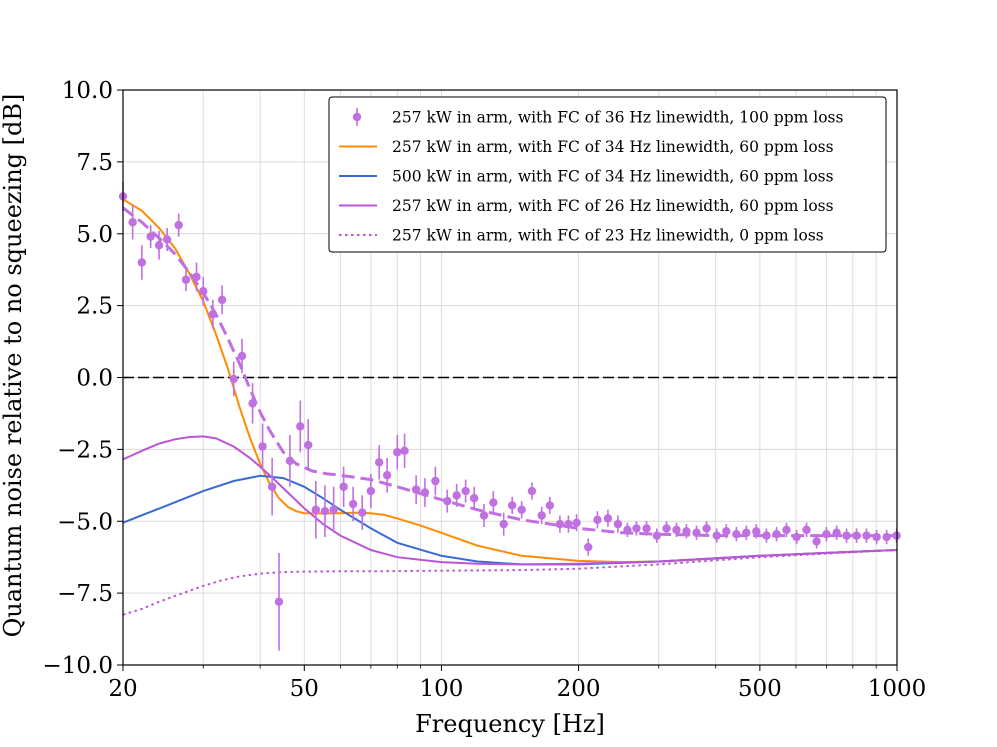 The height and width of the screenshot is (747, 997). What do you see at coordinates (510, 724) in the screenshot?
I see `x-axis-label: Frequency [Hz]` at bounding box center [510, 724].